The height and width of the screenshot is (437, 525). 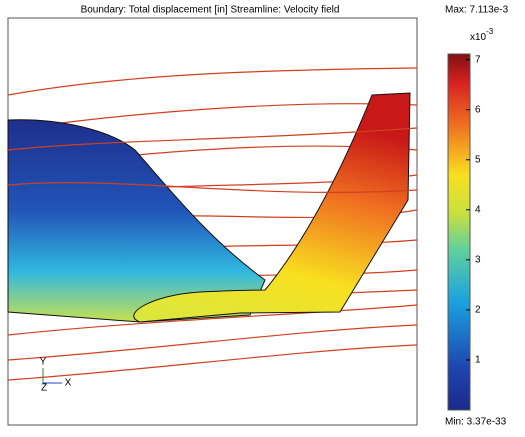 What do you see at coordinates (473, 210) in the screenshot?
I see `colorbar-ticks: 1 2 3 4 5 6 7` at bounding box center [473, 210].